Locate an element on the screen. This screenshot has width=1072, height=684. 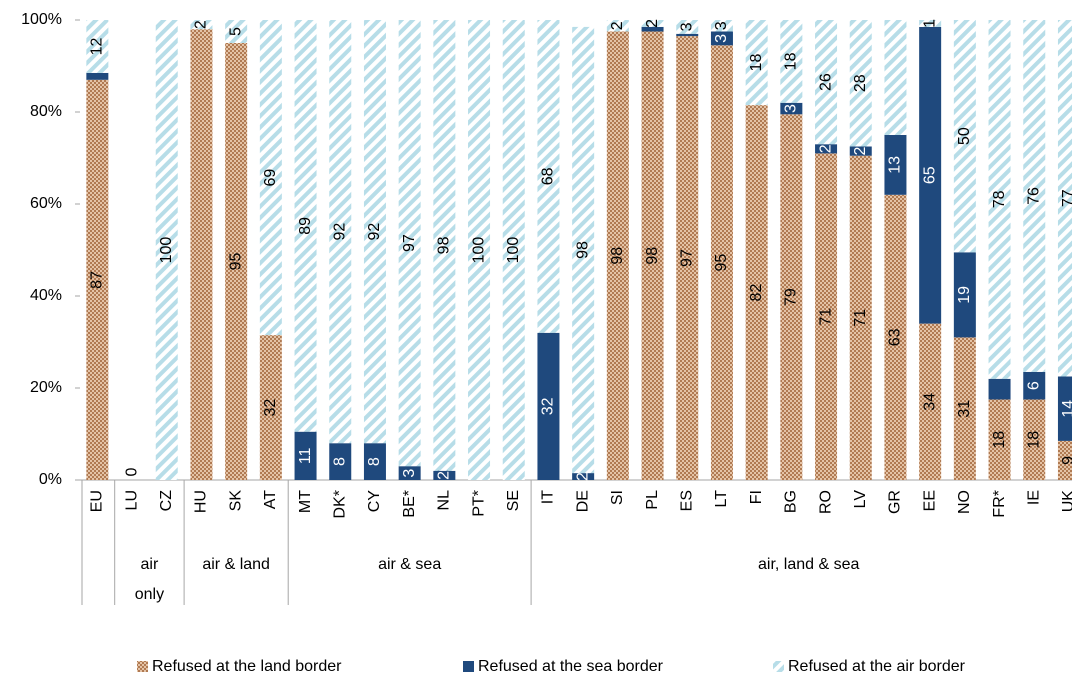
data-label: 1 is located at coordinates (929, 23).